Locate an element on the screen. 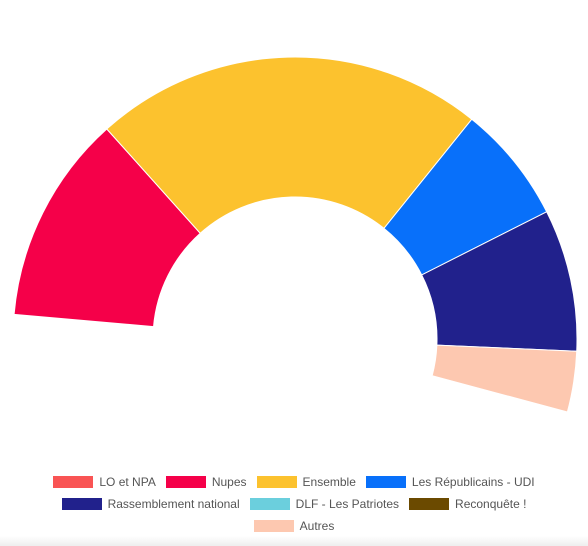  legend-label: Rassemblement national is located at coordinates (173, 504).